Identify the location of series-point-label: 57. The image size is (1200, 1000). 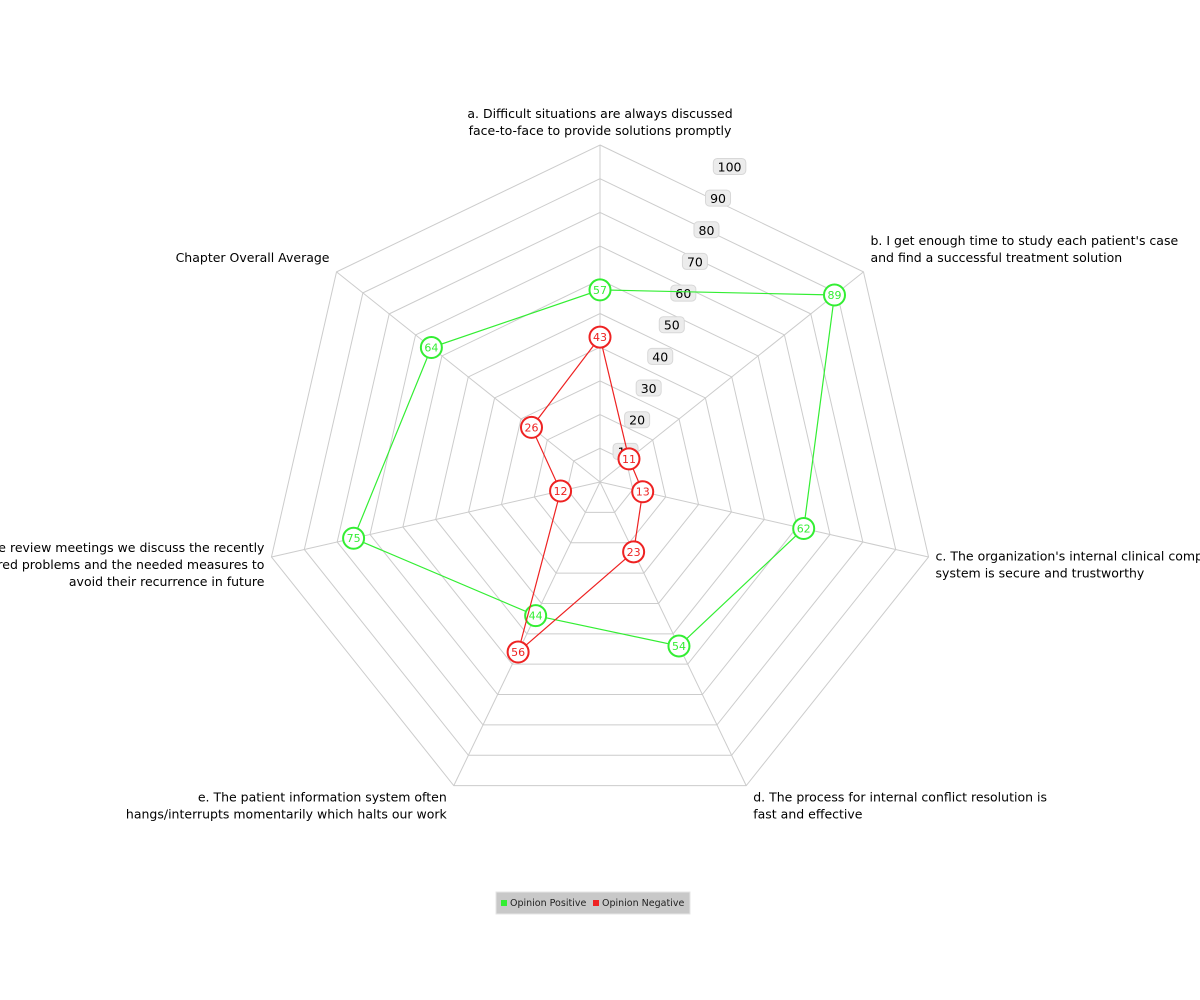
(600, 290).